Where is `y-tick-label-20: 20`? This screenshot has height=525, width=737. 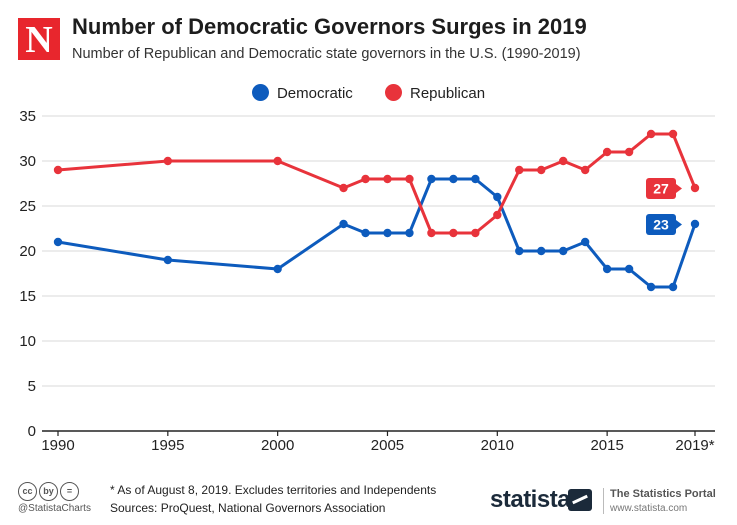 y-tick-label-20: 20 is located at coordinates (27, 251).